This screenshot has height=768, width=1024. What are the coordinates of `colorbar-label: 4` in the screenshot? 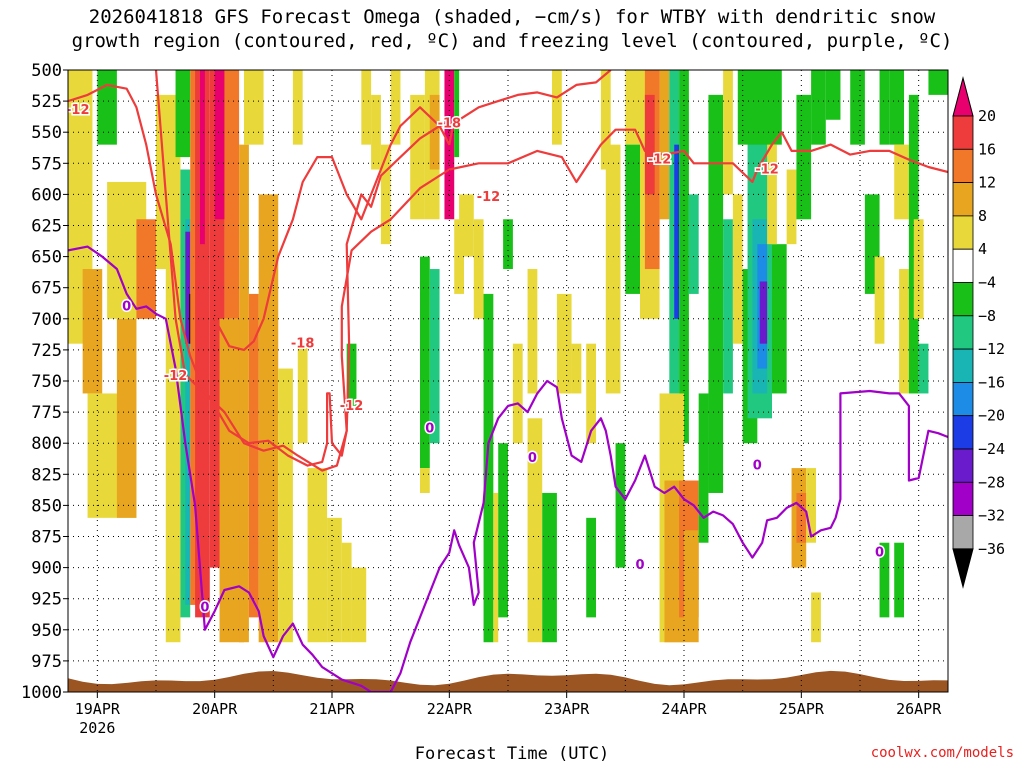 It's located at (982, 249).